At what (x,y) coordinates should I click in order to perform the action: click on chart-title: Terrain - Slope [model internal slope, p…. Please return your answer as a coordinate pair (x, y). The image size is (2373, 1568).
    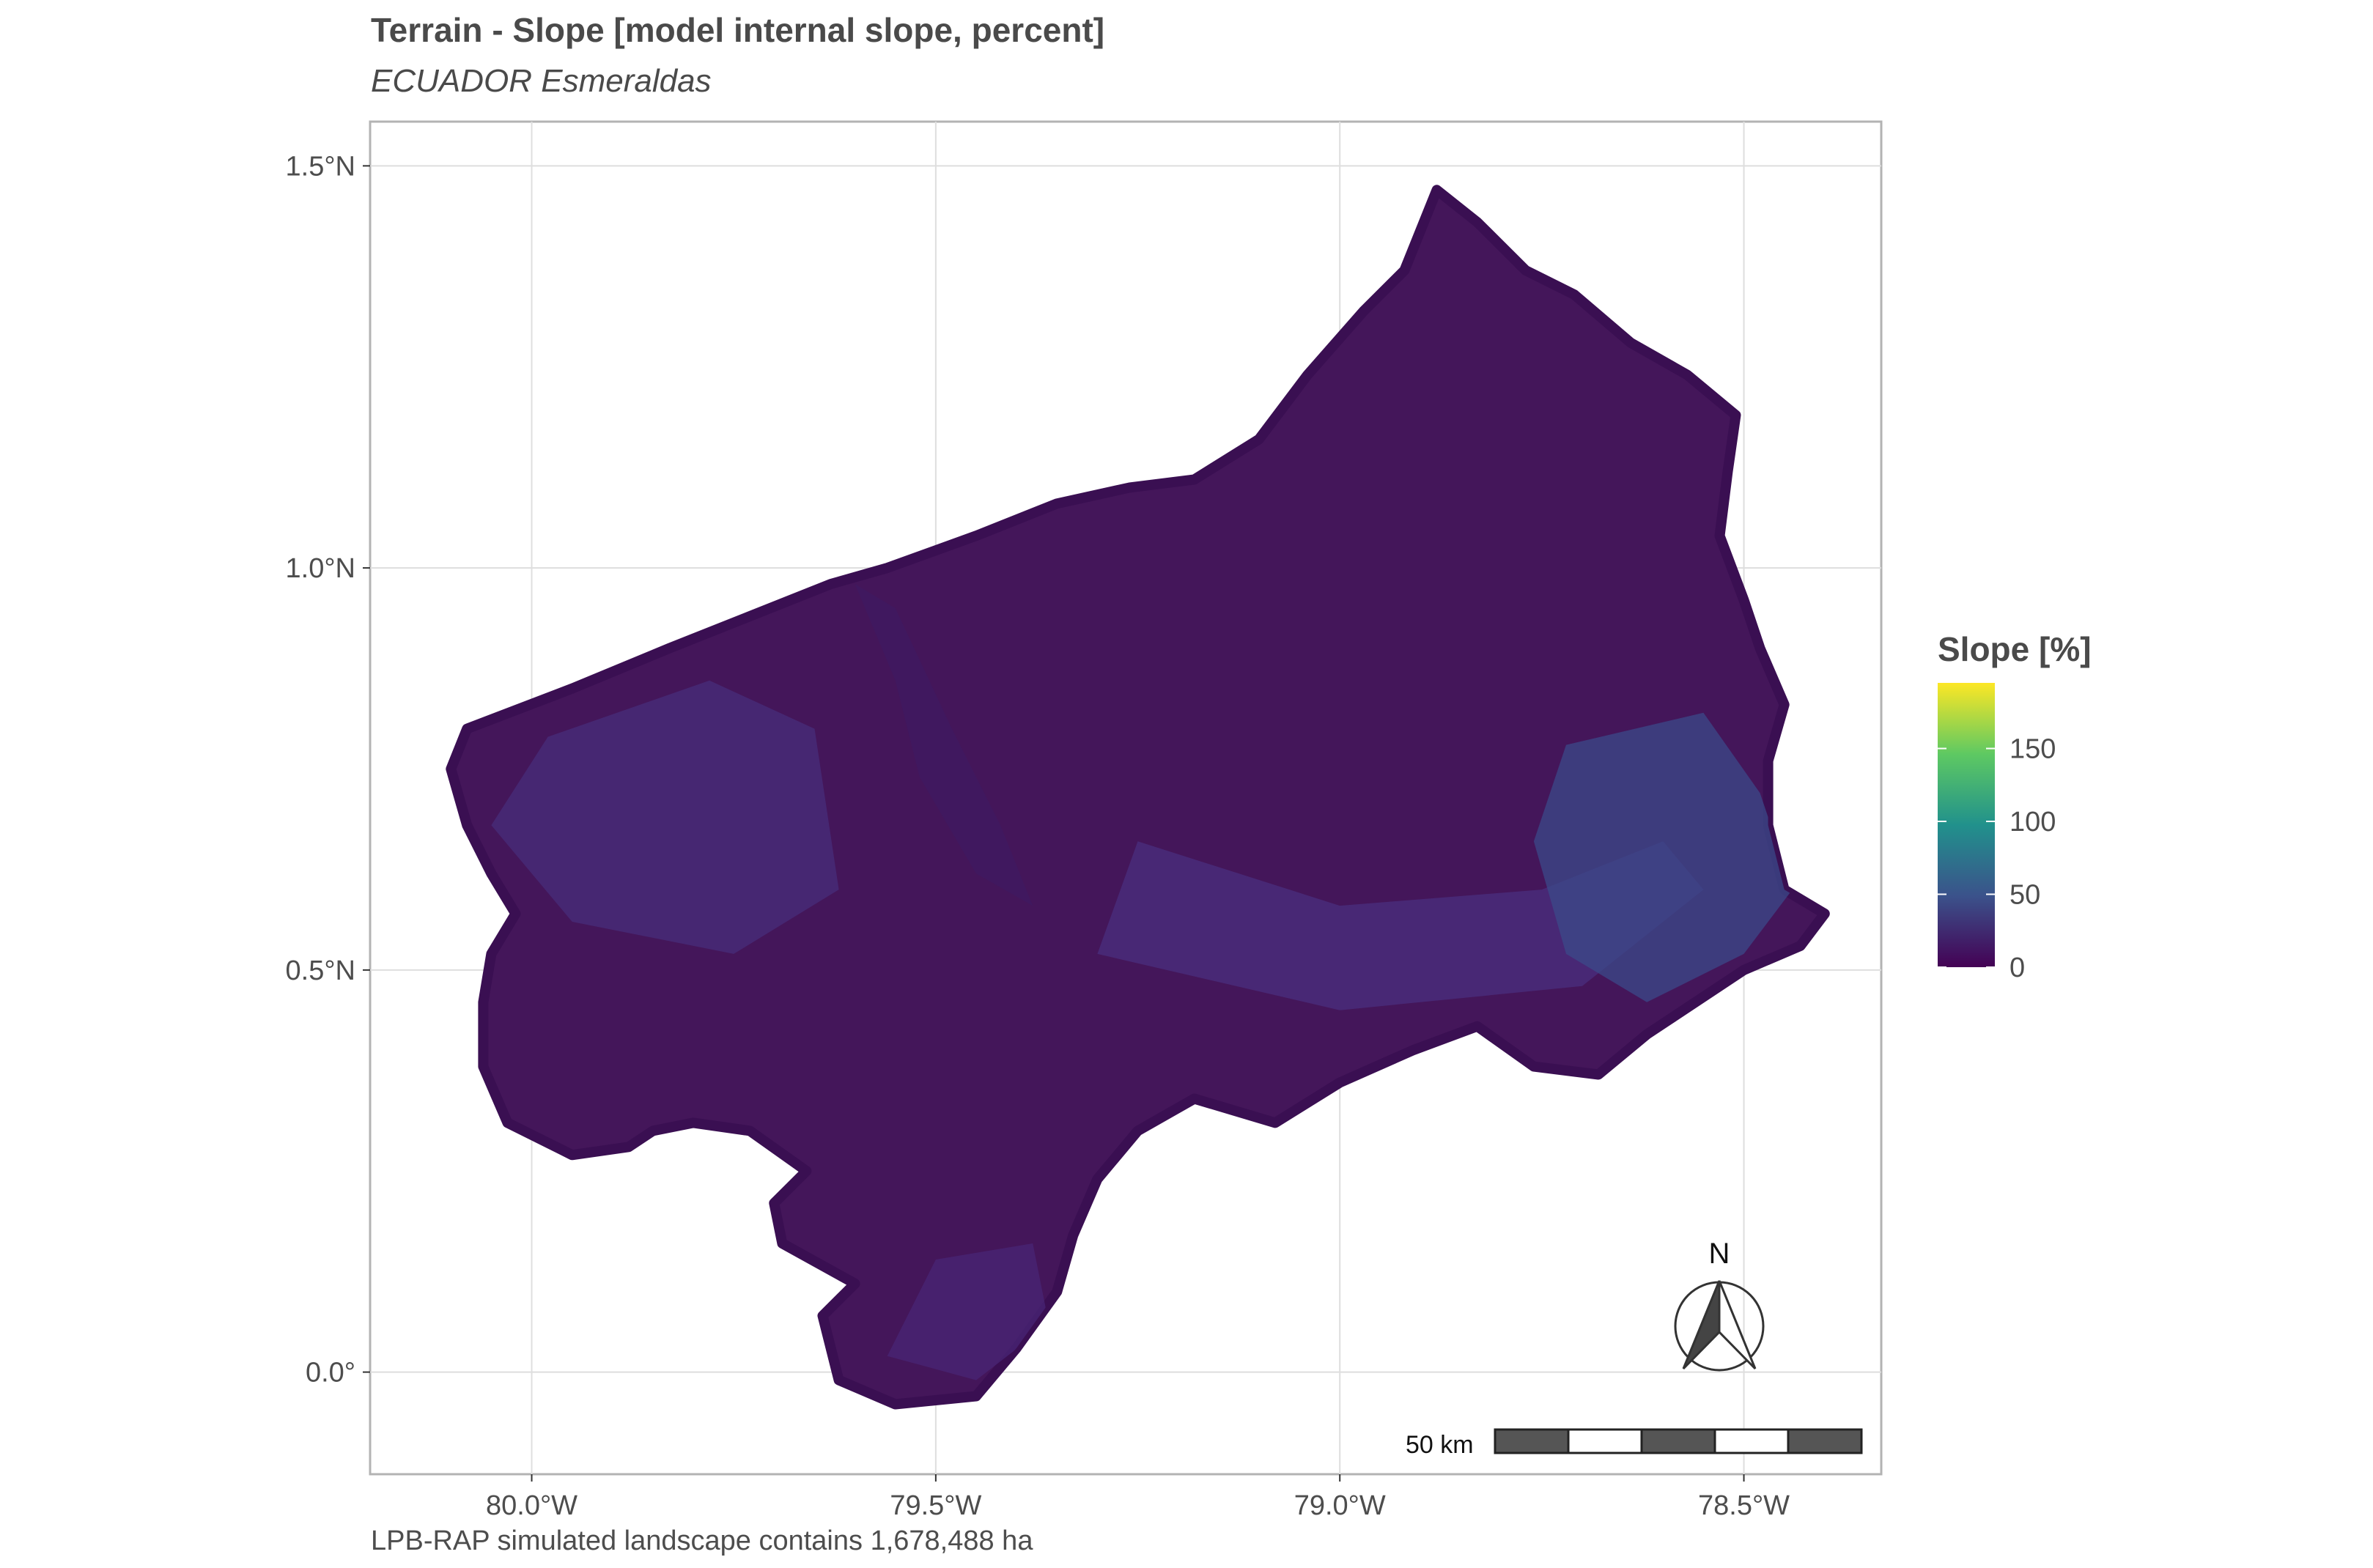
    Looking at the image, I should click on (738, 30).